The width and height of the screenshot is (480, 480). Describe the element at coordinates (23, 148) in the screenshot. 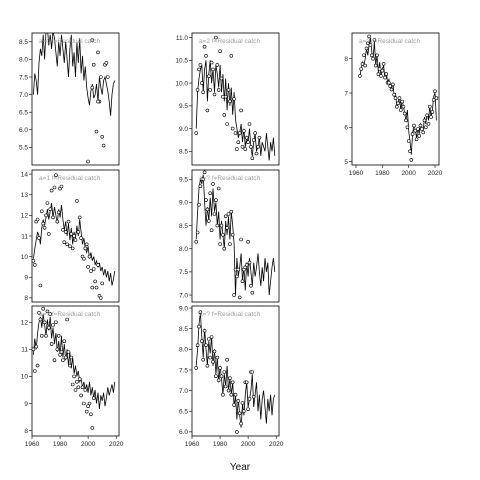

I see `y-tick-label: 5.5` at that location.